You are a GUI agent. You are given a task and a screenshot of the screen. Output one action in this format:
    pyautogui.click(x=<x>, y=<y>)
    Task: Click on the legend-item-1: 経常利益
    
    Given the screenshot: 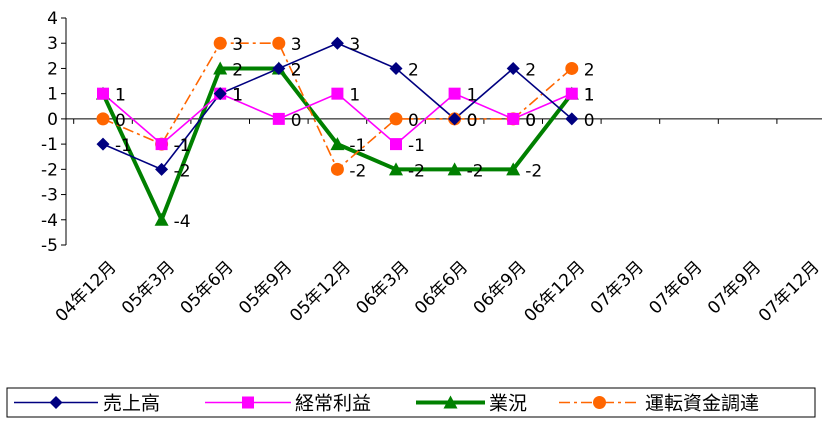 What is the action you would take?
    pyautogui.click(x=288, y=404)
    